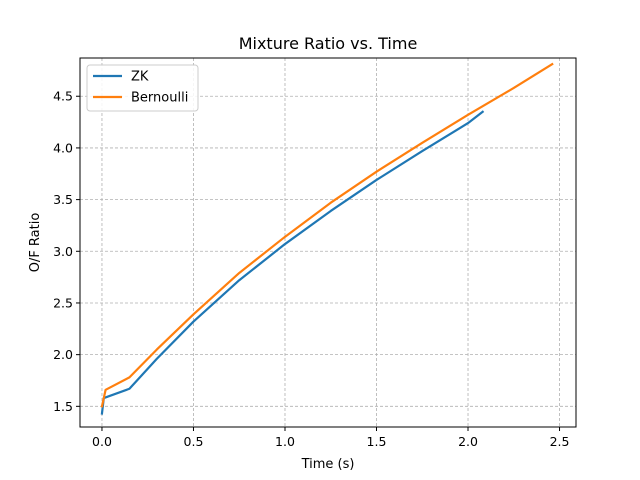 The height and width of the screenshot is (480, 640). What do you see at coordinates (63, 302) in the screenshot?
I see `y-tick-label: 2.5` at bounding box center [63, 302].